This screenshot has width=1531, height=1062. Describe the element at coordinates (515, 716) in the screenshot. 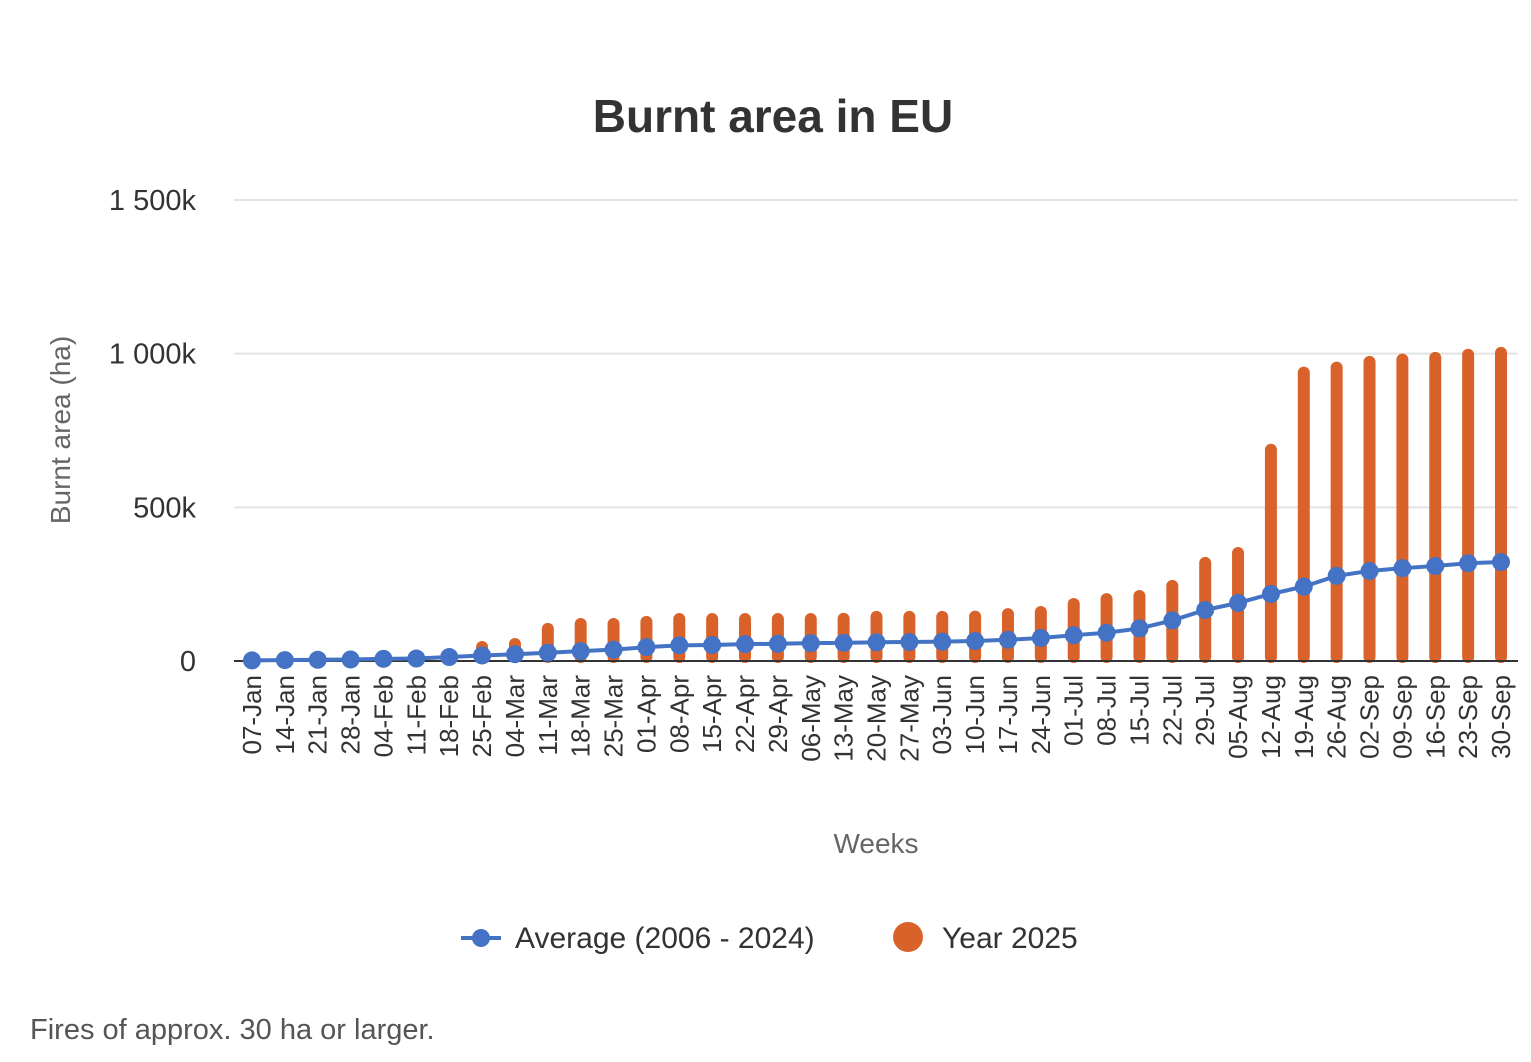

I see `x-tick-label: 04-Mar` at that location.